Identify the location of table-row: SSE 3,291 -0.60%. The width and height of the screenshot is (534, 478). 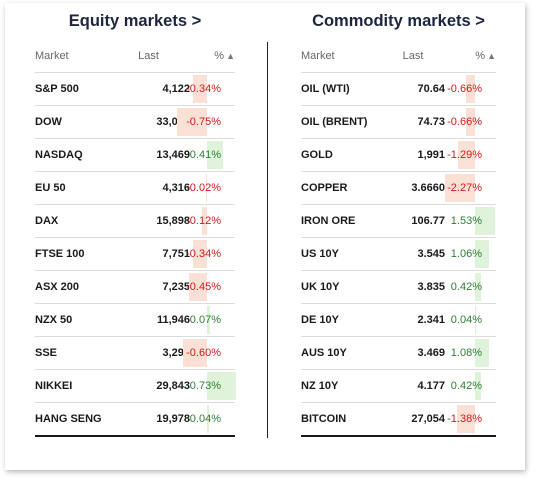
(135, 353).